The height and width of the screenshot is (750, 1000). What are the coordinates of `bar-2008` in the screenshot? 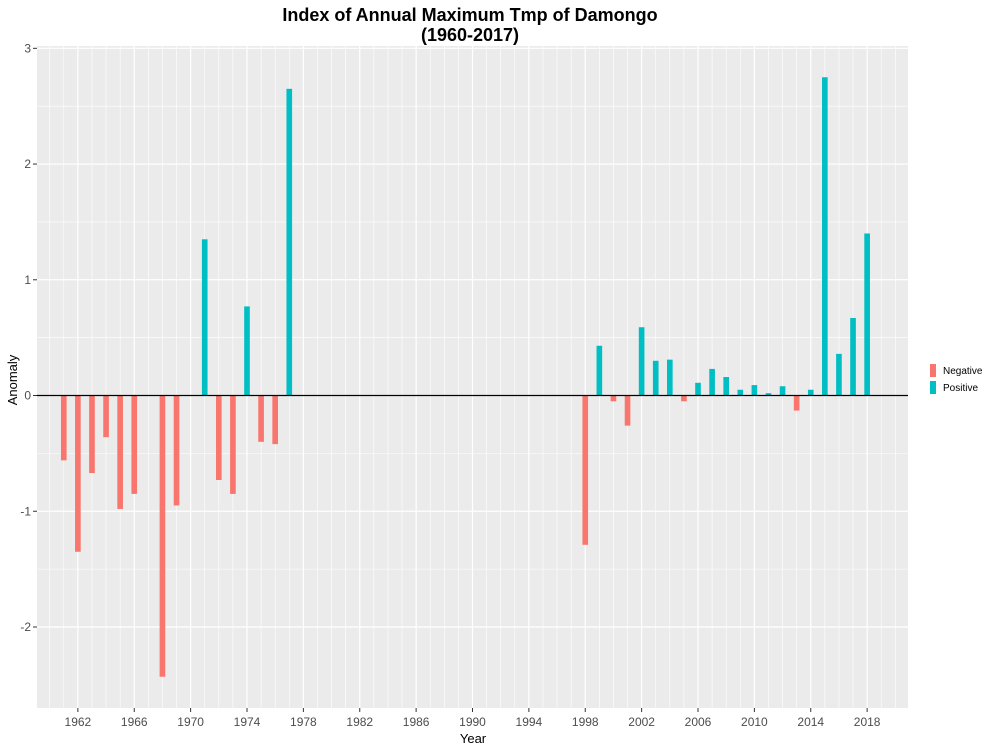 It's located at (726, 386).